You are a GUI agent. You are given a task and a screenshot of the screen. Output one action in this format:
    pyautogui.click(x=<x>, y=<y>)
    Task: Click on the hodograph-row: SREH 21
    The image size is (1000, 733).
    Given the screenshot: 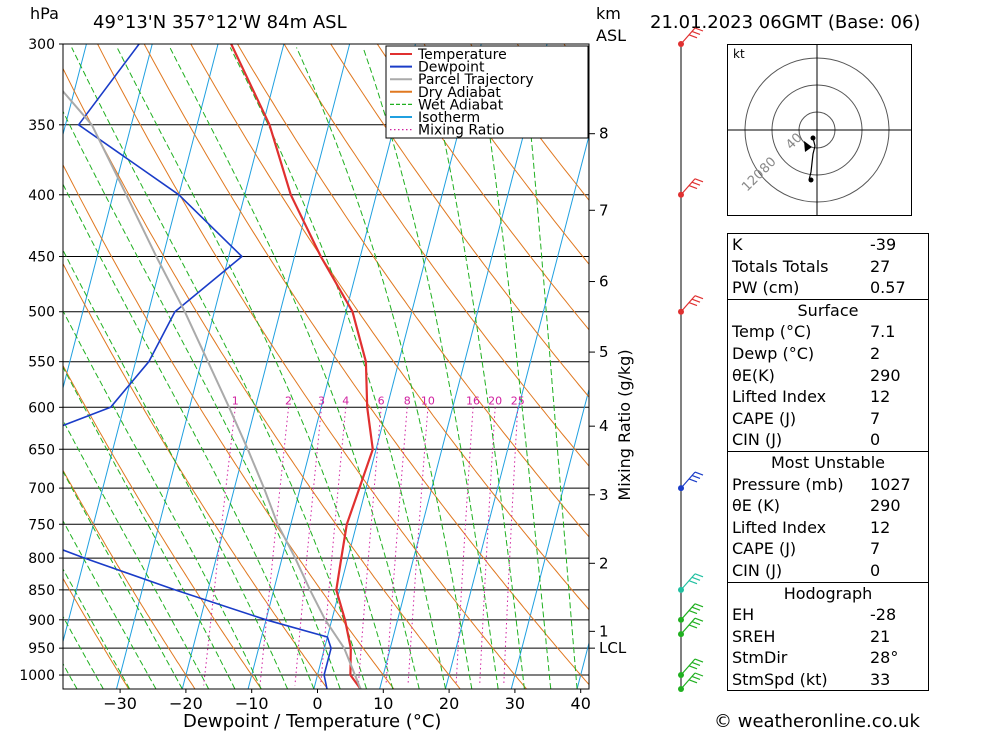 What is the action you would take?
    pyautogui.click(x=811, y=636)
    